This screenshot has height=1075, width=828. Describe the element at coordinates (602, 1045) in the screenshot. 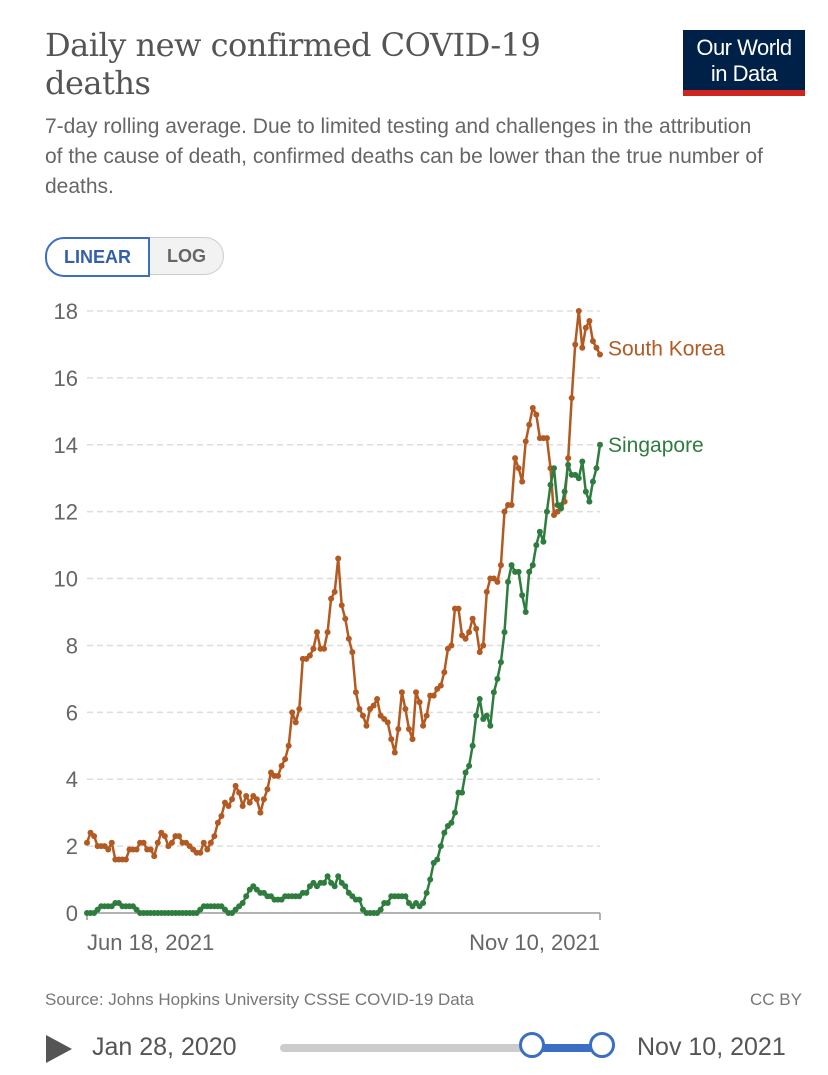

I see `timeline-end-handle` at that location.